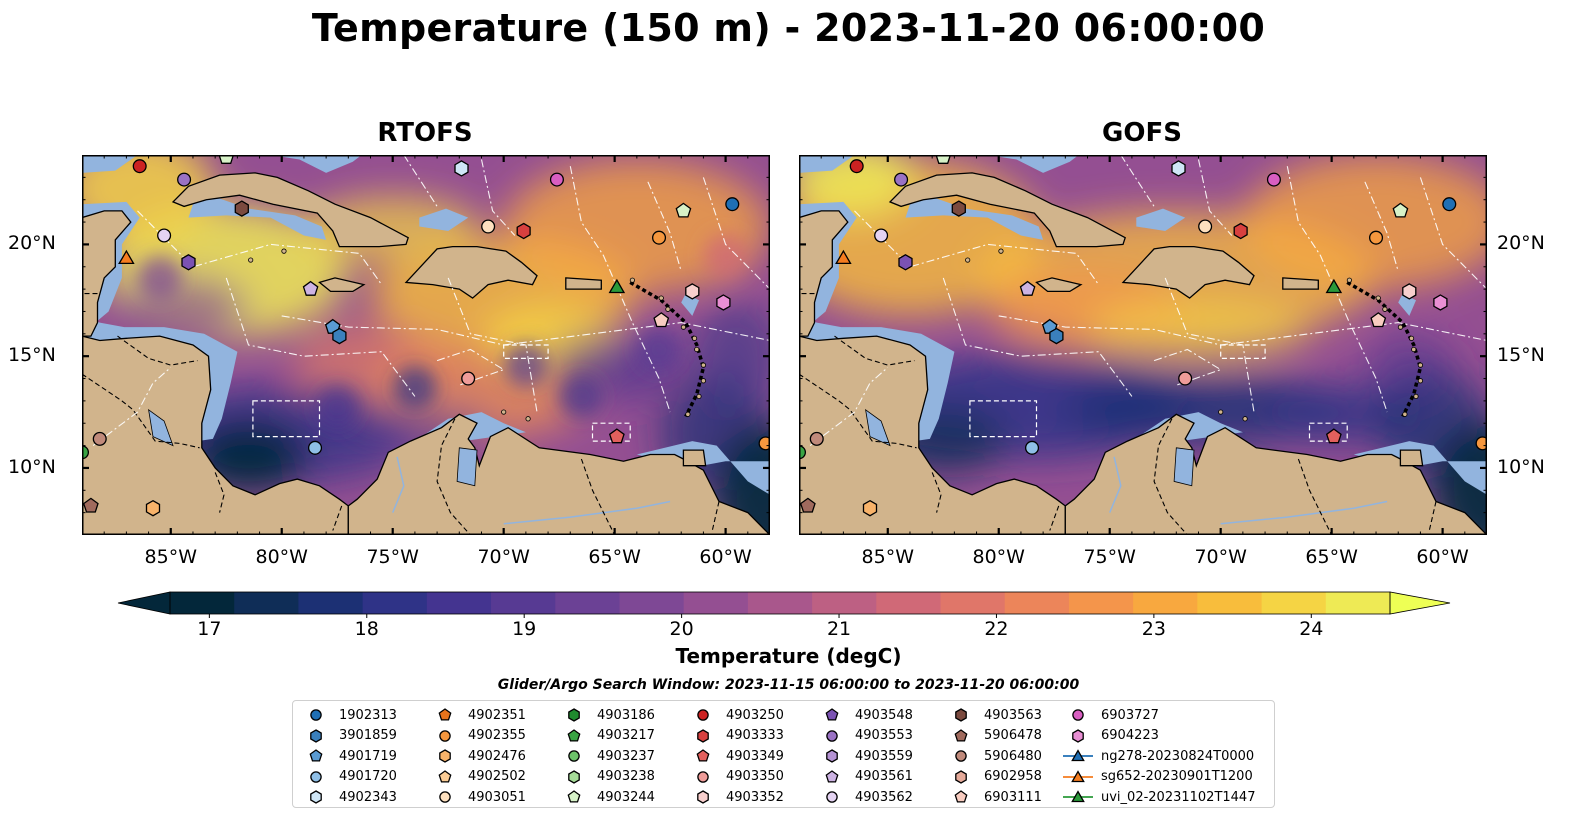 The height and width of the screenshot is (826, 1577). I want to click on colorbar-tick-label: 22, so click(996, 629).